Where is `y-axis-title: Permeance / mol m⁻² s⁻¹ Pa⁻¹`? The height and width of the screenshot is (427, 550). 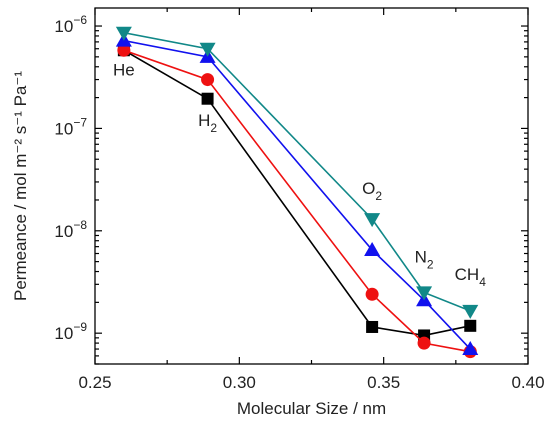
y-axis-title: Permeance / mol m⁻² s⁻¹ Pa⁻¹ is located at coordinates (20, 186).